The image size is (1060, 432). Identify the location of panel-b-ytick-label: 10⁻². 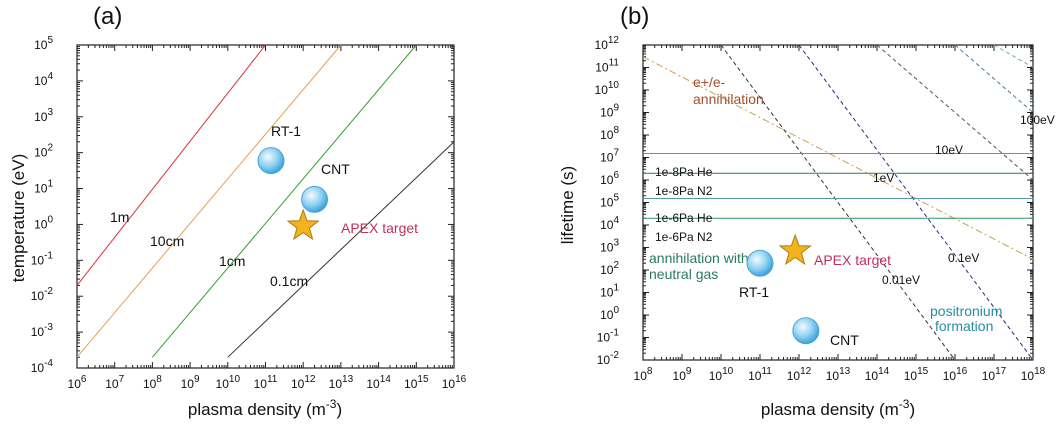
(608, 358).